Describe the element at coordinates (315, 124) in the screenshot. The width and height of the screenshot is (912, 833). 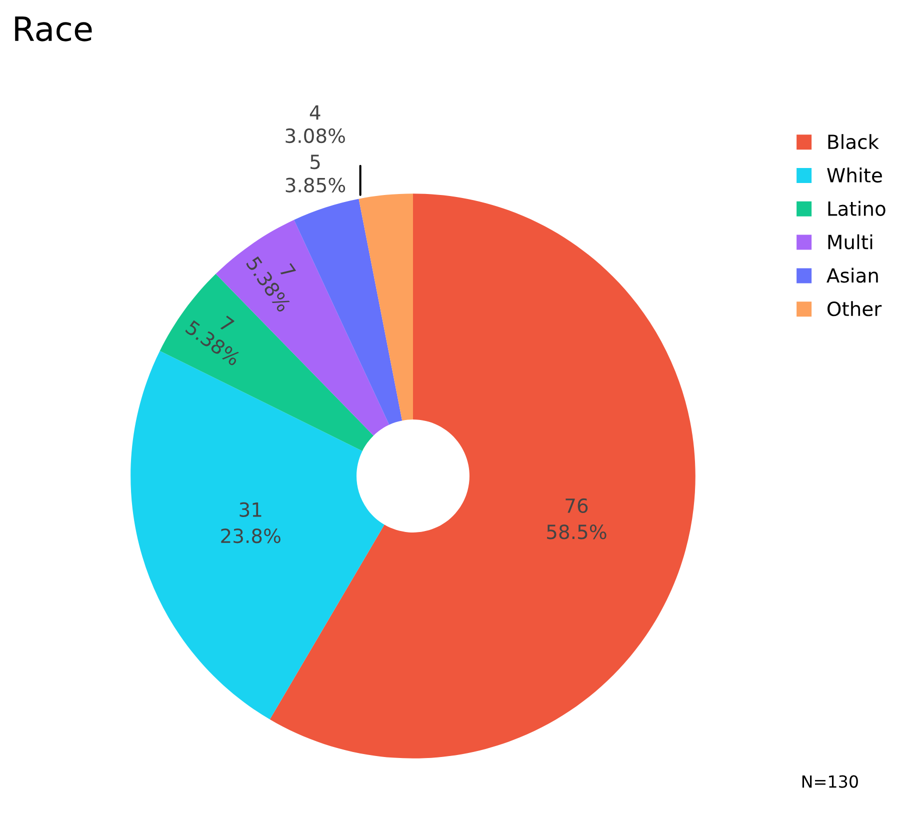
I see `data-label: 4 3.08%` at that location.